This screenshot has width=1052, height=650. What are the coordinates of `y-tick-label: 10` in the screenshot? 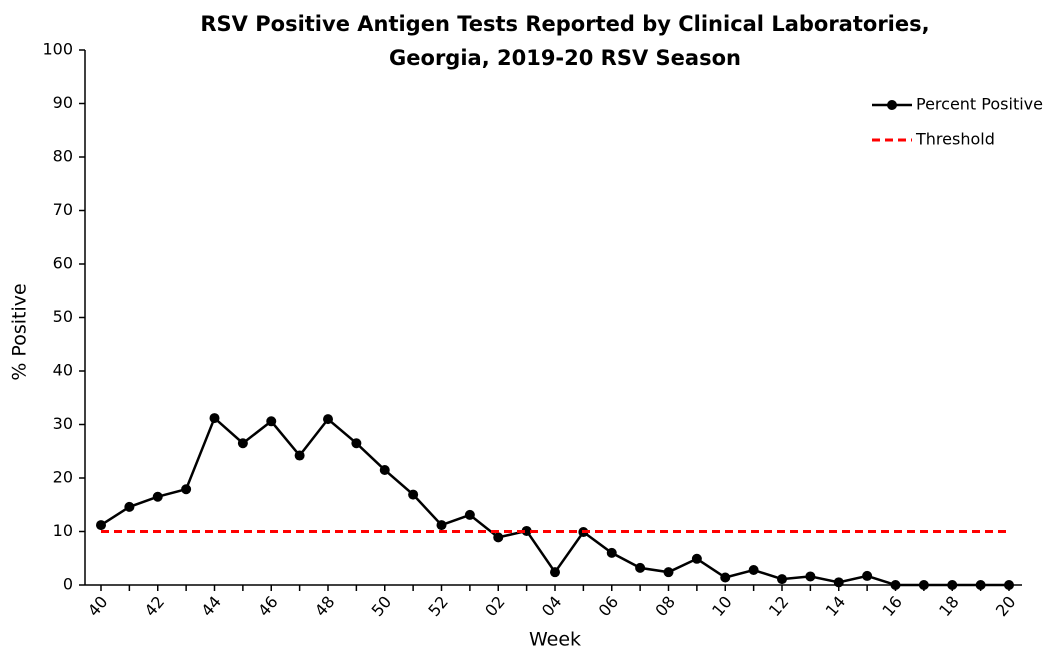 It's located at (63, 530).